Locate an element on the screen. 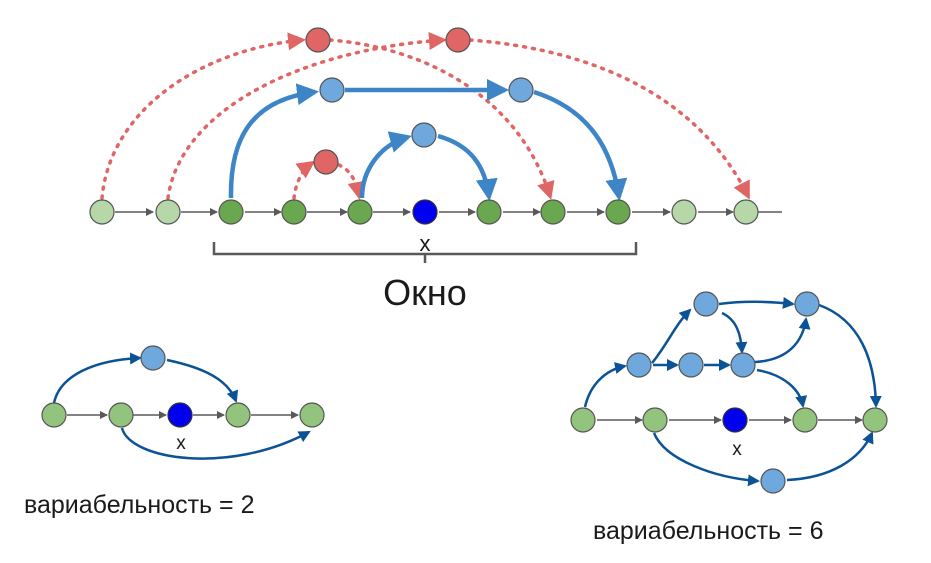  blue-arcs is located at coordinates (428, 140).